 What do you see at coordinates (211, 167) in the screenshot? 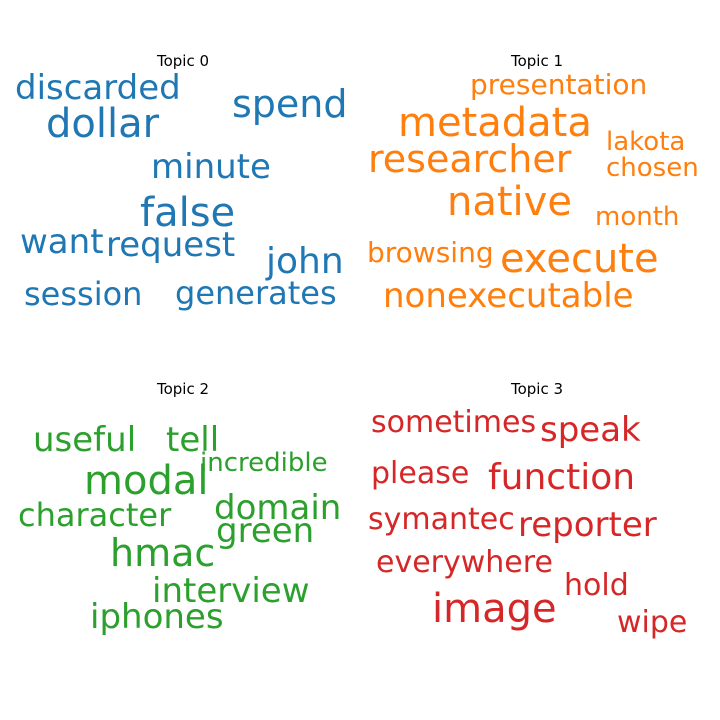
I see `word-minute: minute` at bounding box center [211, 167].